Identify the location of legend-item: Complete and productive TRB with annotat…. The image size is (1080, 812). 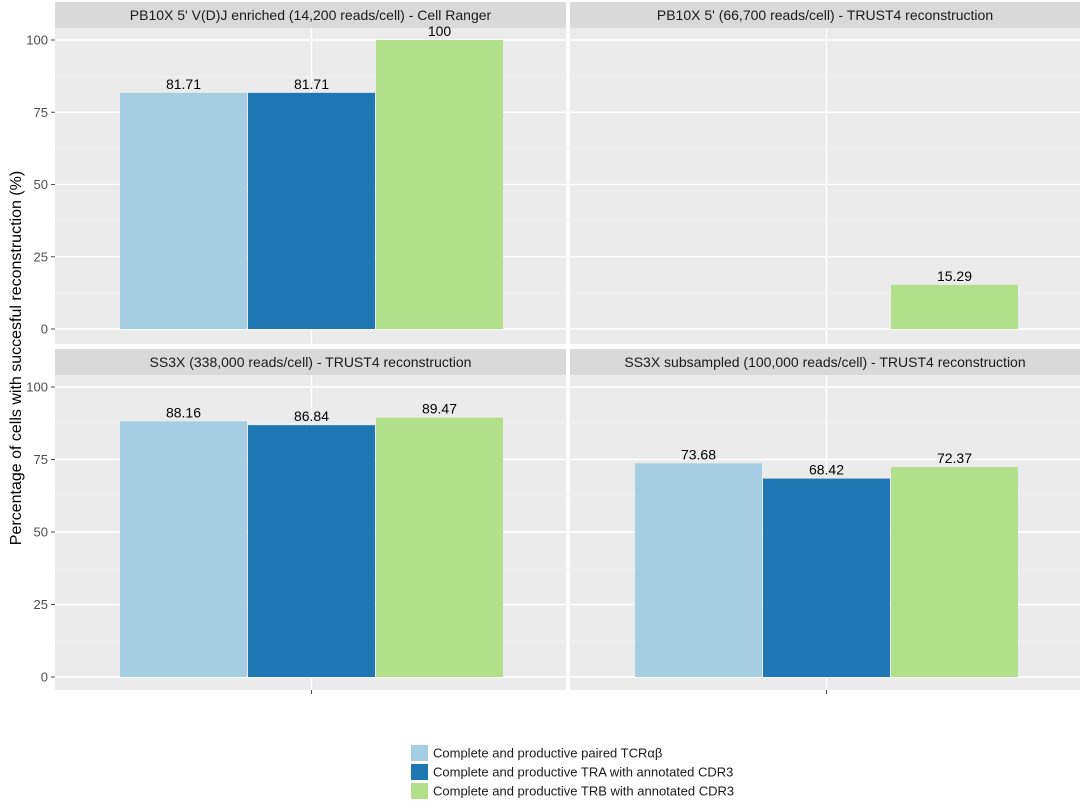
(572, 791).